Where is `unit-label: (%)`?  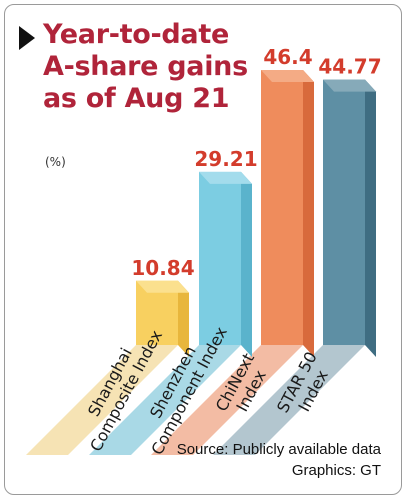
unit-label: (%) is located at coordinates (55, 162).